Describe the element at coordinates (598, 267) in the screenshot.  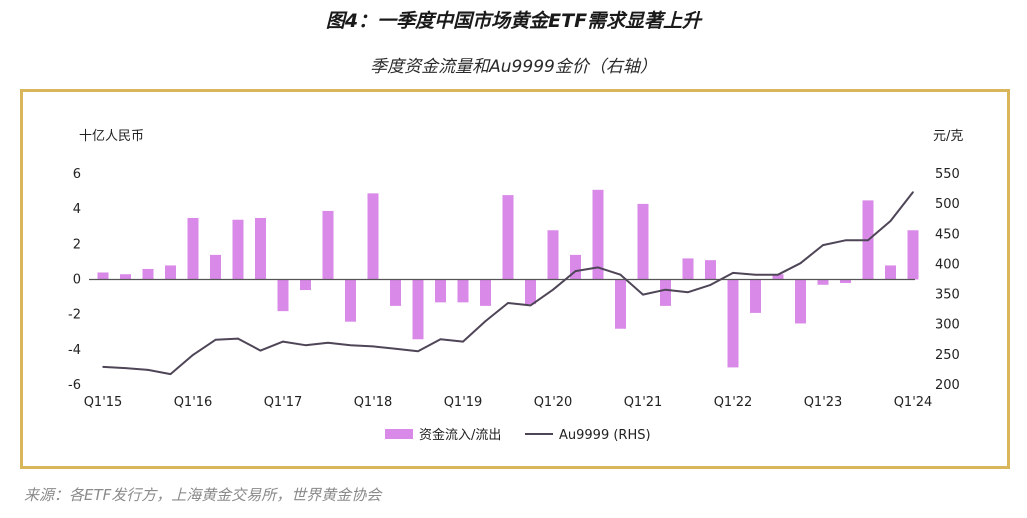
I see `line-point-Q3'20` at that location.